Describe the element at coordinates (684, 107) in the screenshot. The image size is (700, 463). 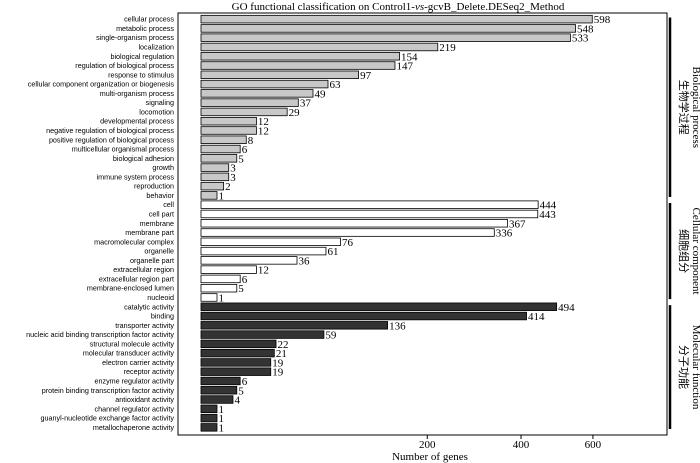
I see `group-label-zh-biological-process: 生物学过程` at that location.